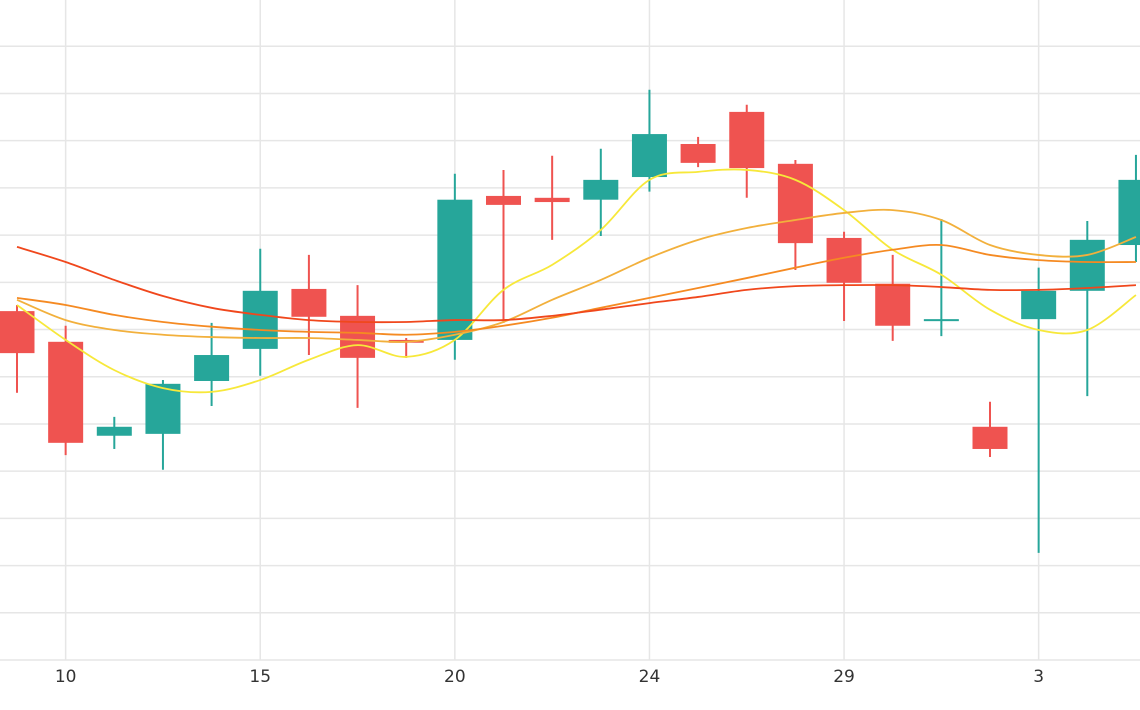 Image resolution: width=1140 pixels, height=710 pixels. What do you see at coordinates (576, 285) in the screenshot?
I see `moving-average-line` at bounding box center [576, 285].